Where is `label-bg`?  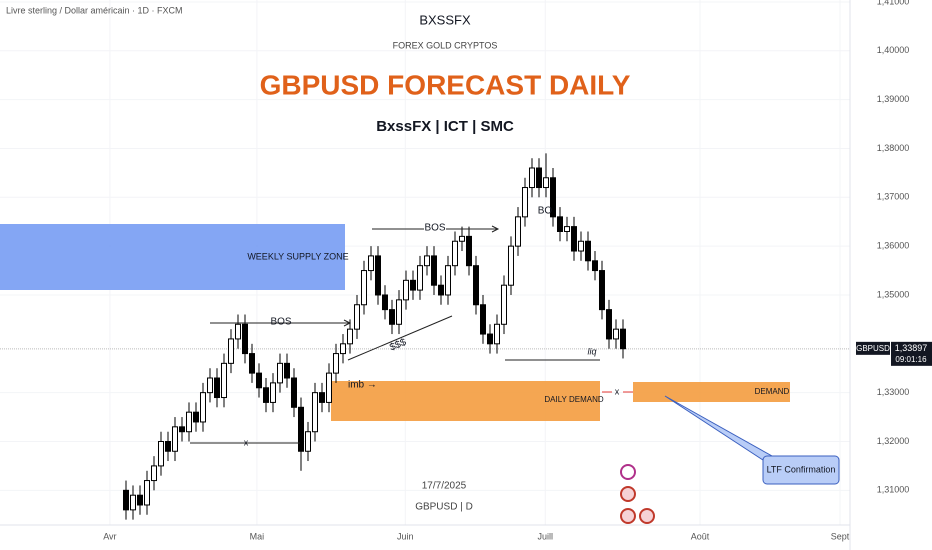 label-bg is located at coordinates (435, 228).